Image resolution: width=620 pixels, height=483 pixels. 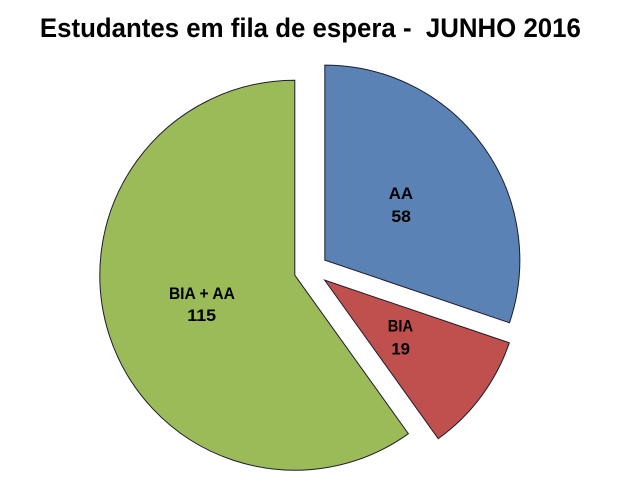 I want to click on svg-text: BIA + AA, so click(x=202, y=293).